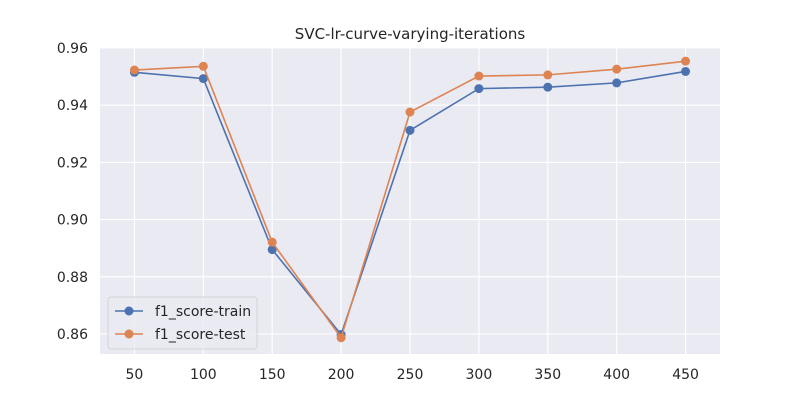 The image size is (800, 400). What do you see at coordinates (685, 375) in the screenshot?
I see `x-tick-label: 450` at bounding box center [685, 375].